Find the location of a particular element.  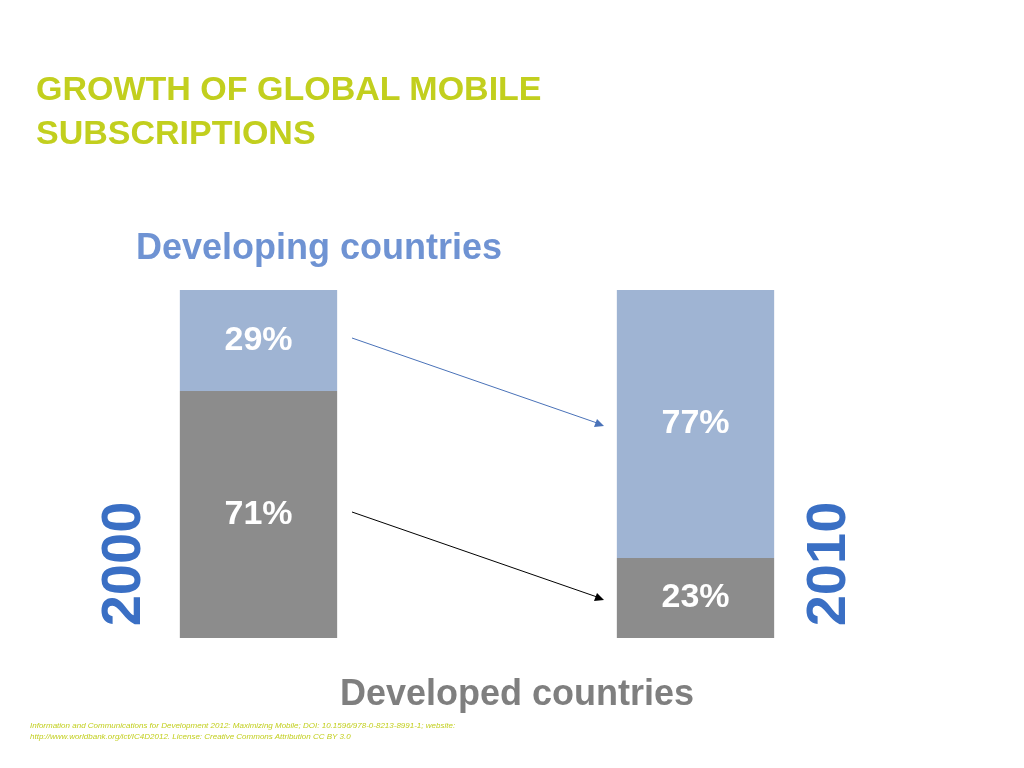

data-label: 77% is located at coordinates (695, 421).